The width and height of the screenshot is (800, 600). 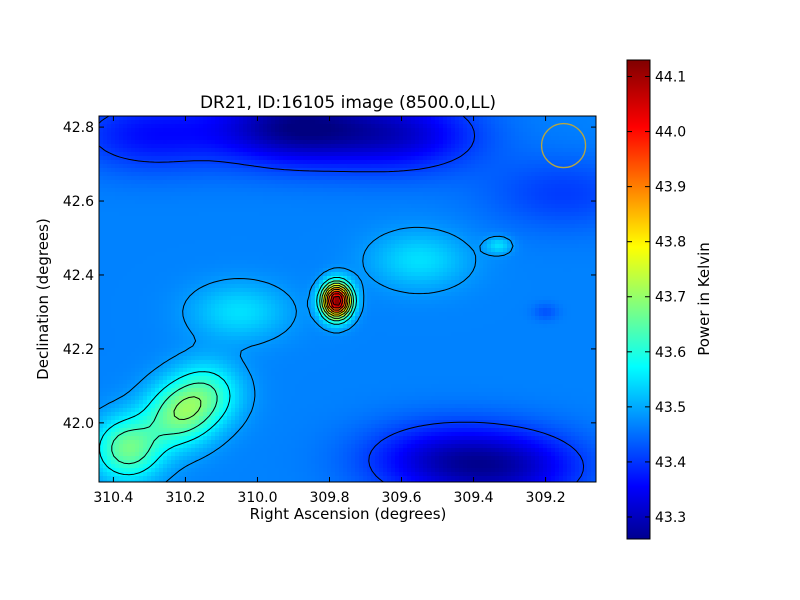 I want to click on x-tick-label: 309.8, so click(x=329, y=498).